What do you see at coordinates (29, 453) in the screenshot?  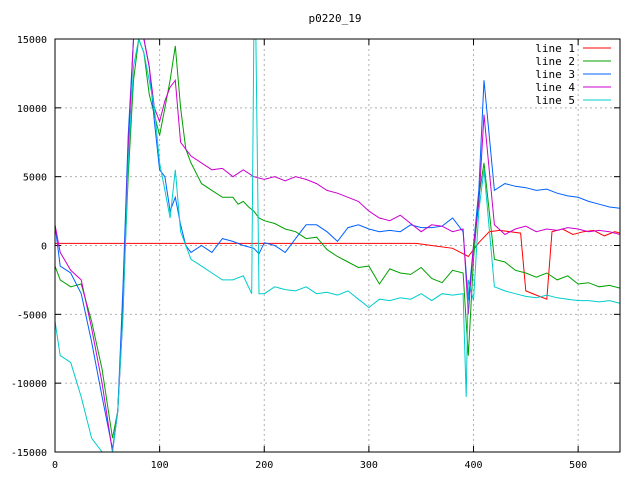 I see `y-tick-label: -15000` at bounding box center [29, 453].